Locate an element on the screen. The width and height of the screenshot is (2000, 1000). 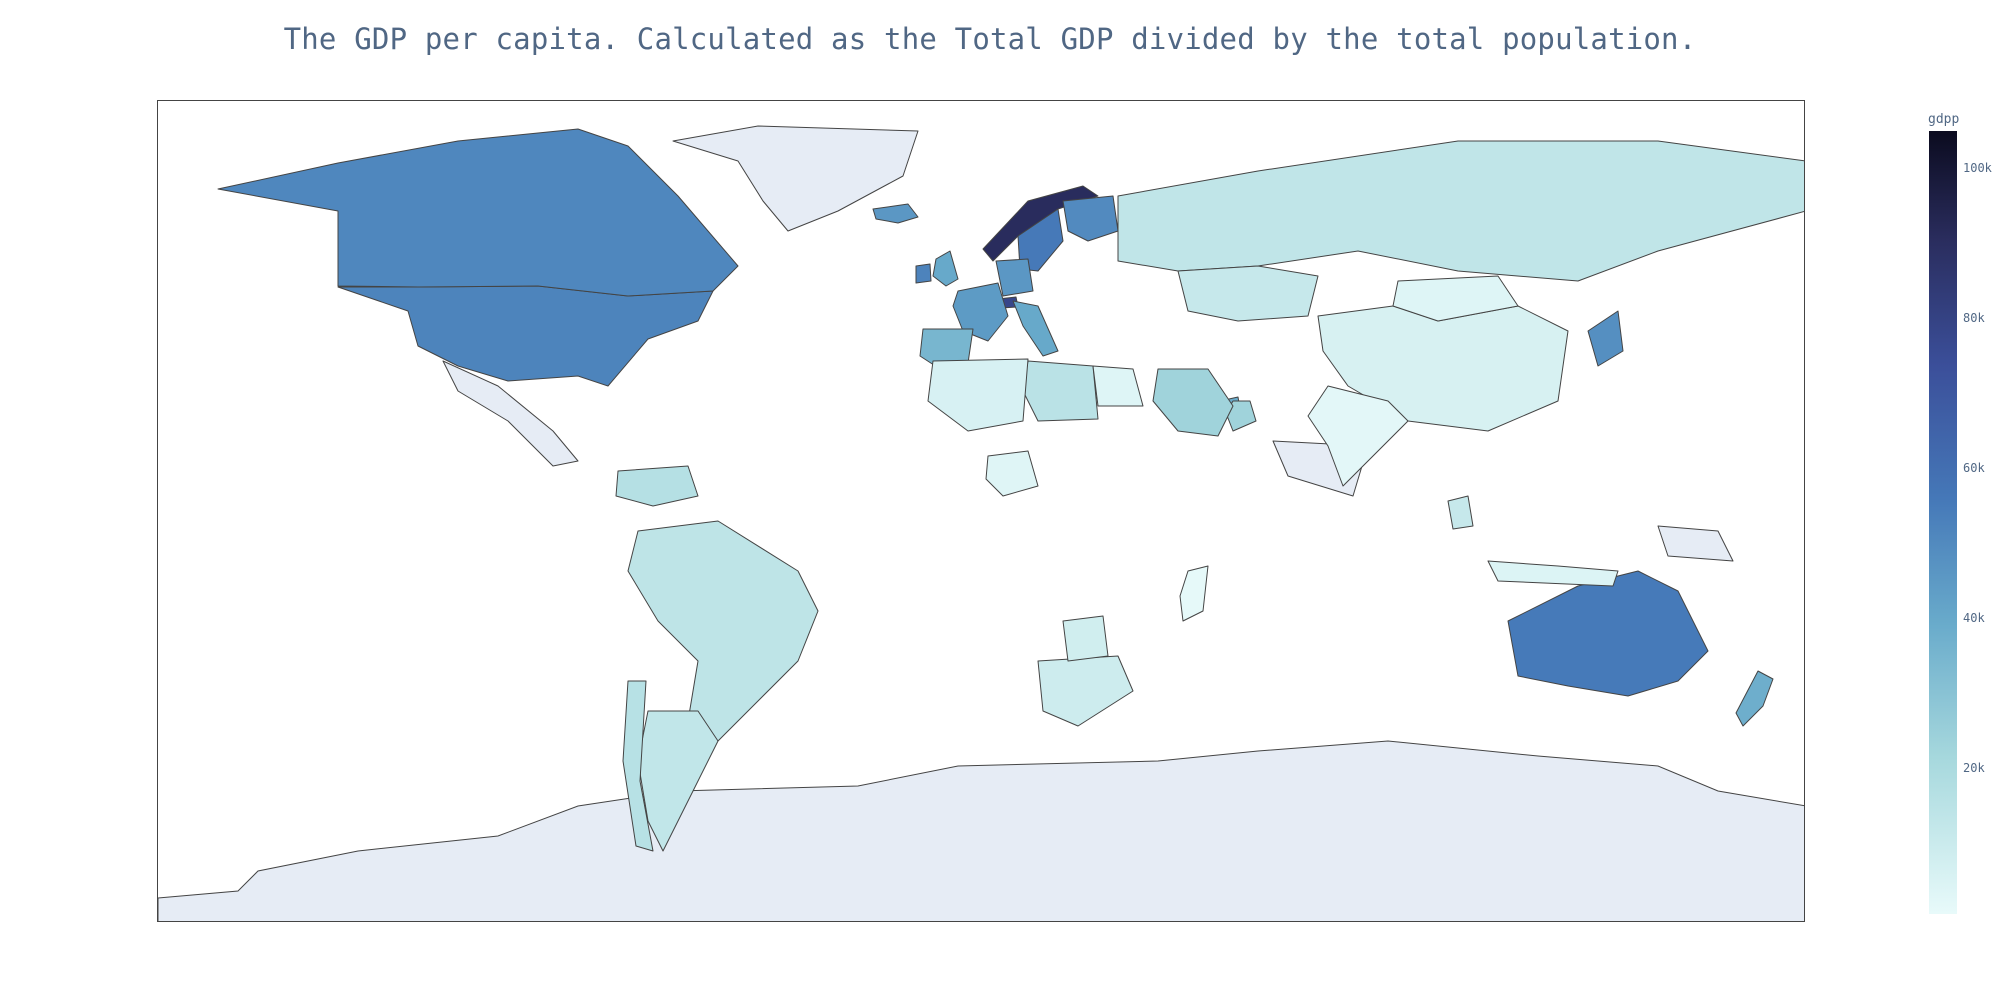
region-germany: Germany: 41800 is located at coordinates (1014, 277).